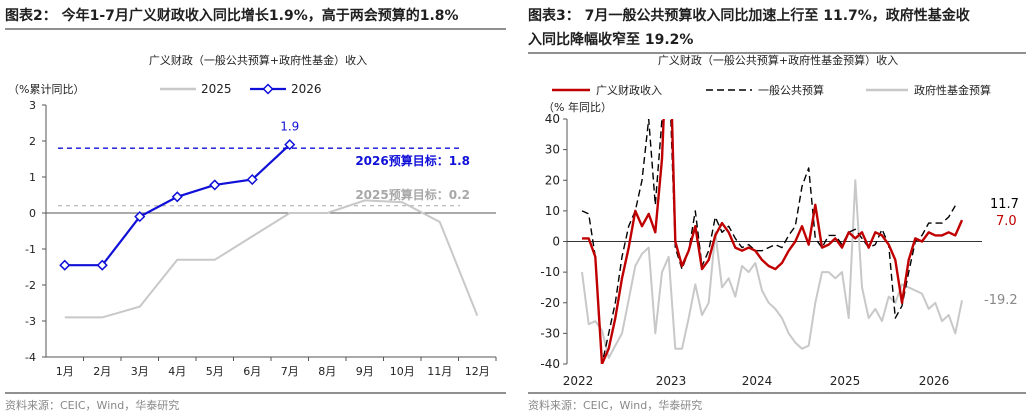 This screenshot has height=416, width=1030. I want to click on right-y-tick-label: -30, so click(550, 333).